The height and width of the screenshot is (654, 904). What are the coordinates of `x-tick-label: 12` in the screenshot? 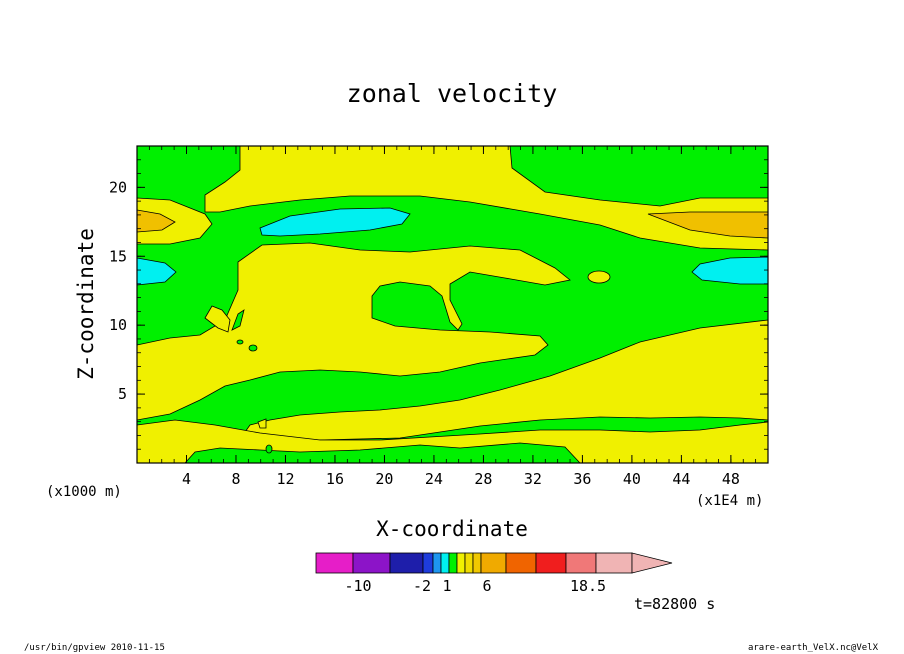 It's located at (285, 479).